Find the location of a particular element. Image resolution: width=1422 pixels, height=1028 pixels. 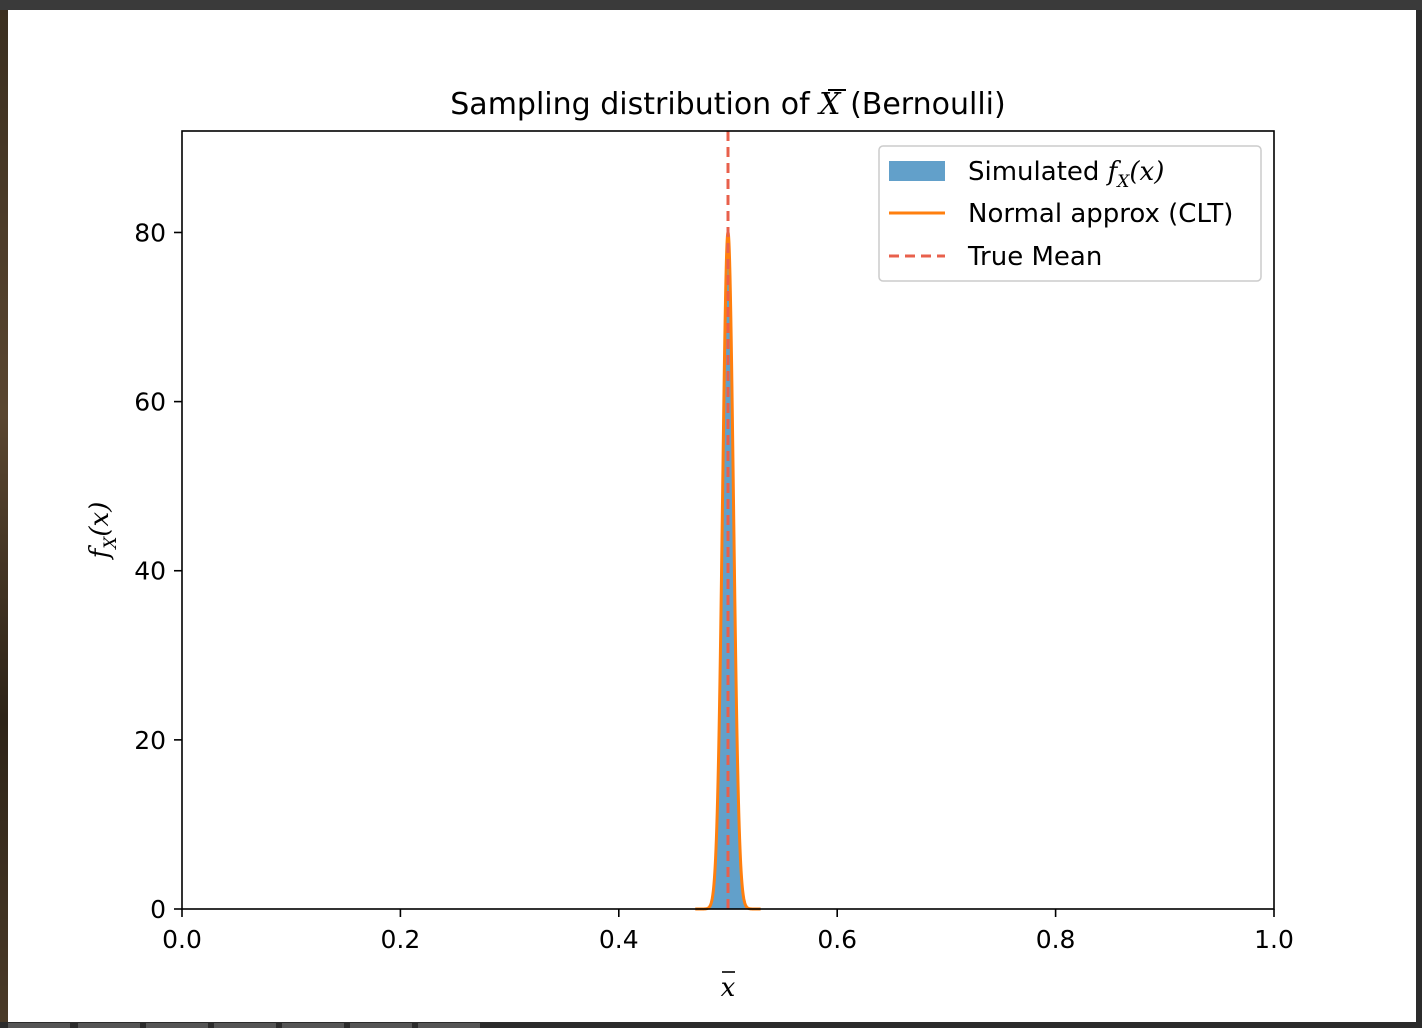

svg-text: fX(x) is located at coordinates (103, 531).